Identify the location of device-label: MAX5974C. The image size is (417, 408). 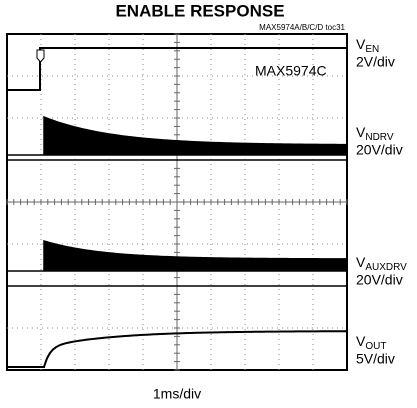
(291, 71).